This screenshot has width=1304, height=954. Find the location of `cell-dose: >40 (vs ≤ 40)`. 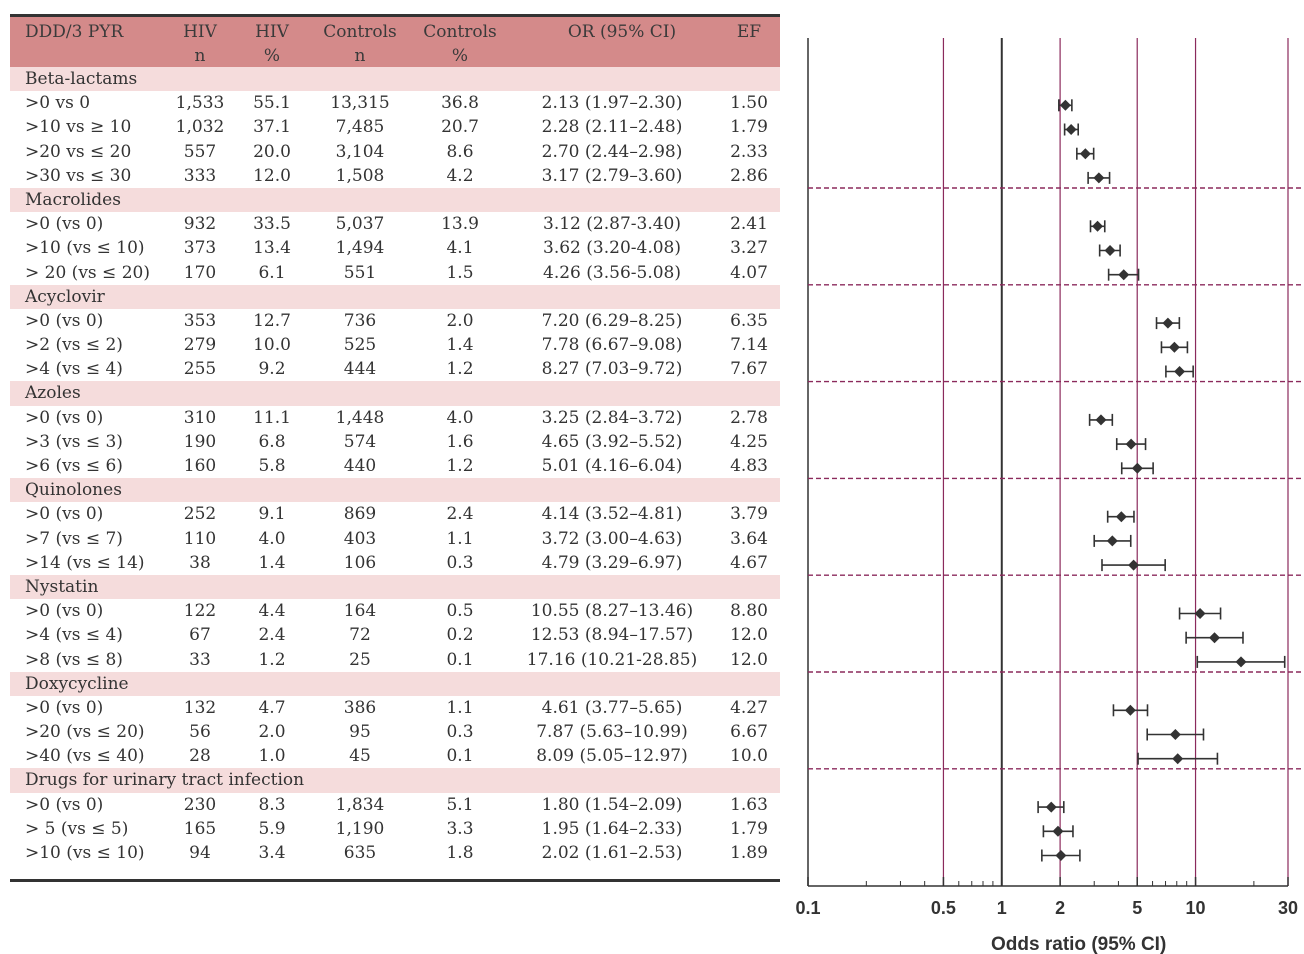

cell-dose: >40 (vs ≤ 40) is located at coordinates (85, 756).